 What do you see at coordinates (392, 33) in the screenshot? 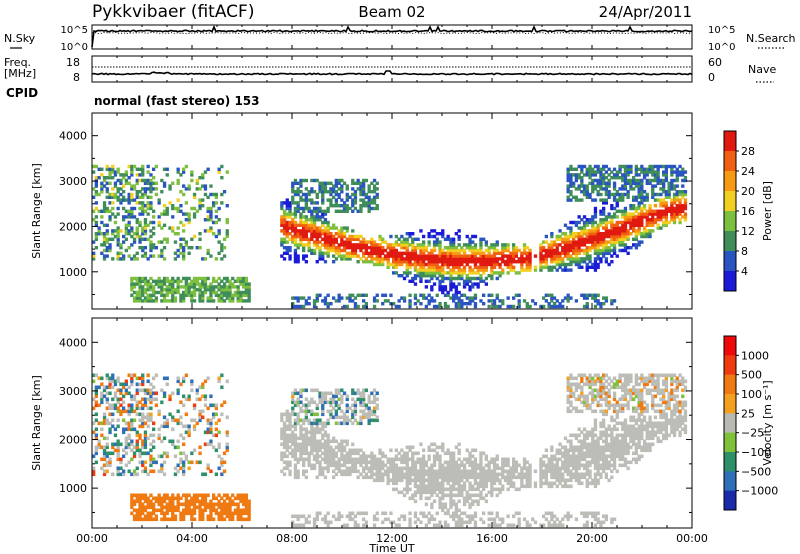
I see `nsearch-trace` at bounding box center [392, 33].